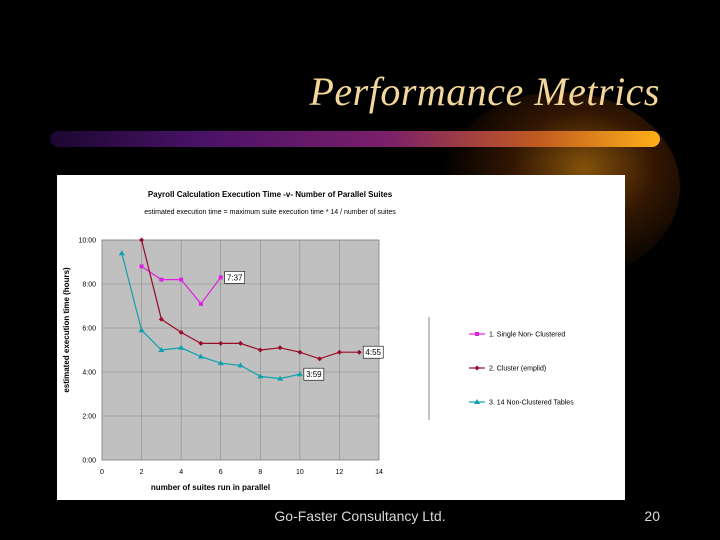 The width and height of the screenshot is (720, 540). I want to click on x-tick-label: 10, so click(300, 472).